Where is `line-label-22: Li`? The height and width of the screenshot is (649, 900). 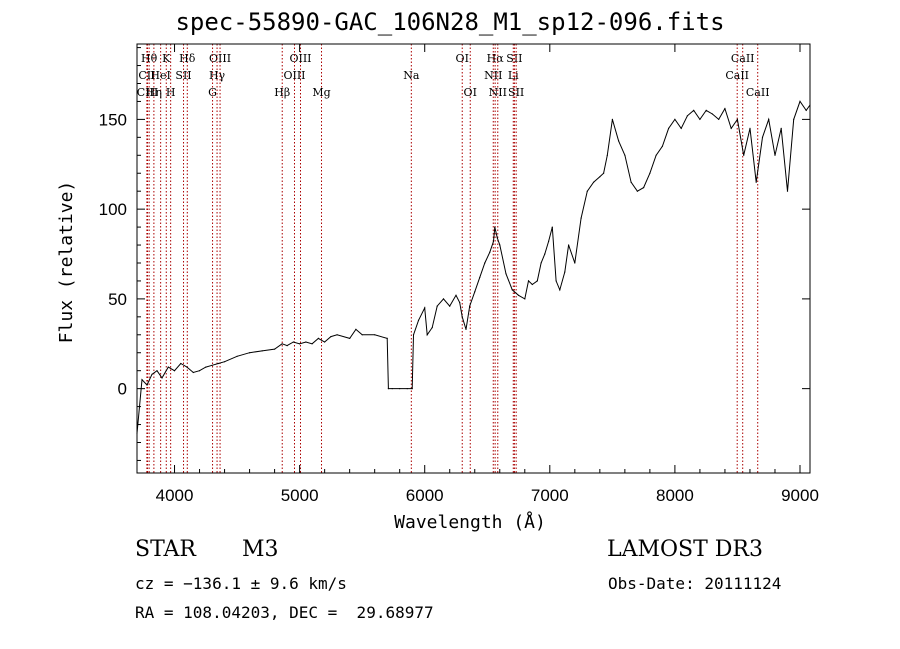
line-label-22: Li is located at coordinates (513, 75).